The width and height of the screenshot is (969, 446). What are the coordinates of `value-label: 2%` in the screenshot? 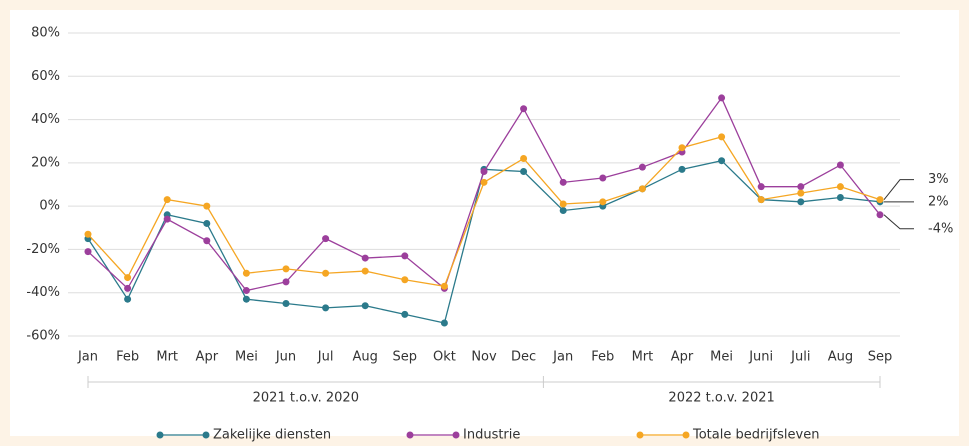 It's located at (938, 201).